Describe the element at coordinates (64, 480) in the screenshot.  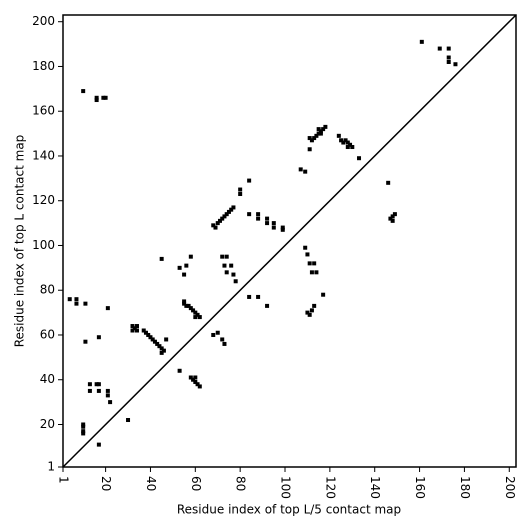
I see `x-tick-label: 1` at that location.